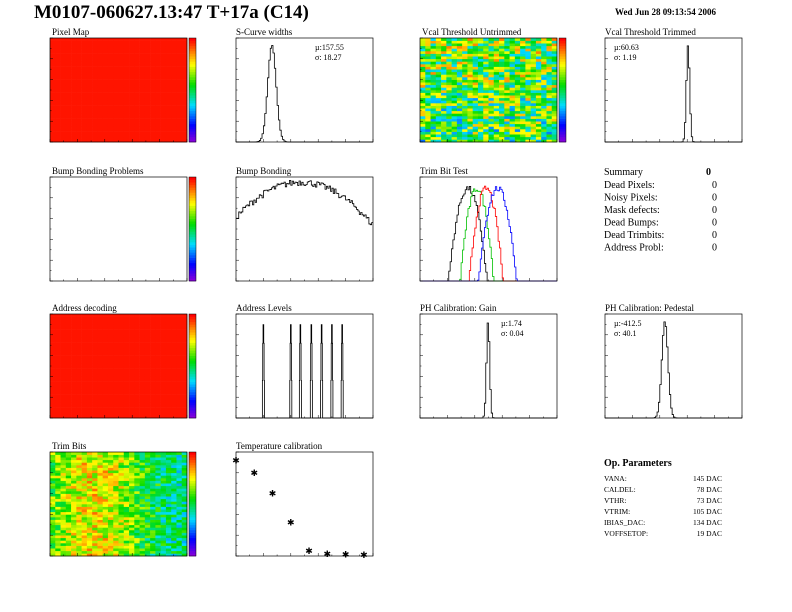 This screenshot has height=612, width=792. Describe the element at coordinates (328, 57) in the screenshot. I see `stat-label: σ: 18.27` at that location.